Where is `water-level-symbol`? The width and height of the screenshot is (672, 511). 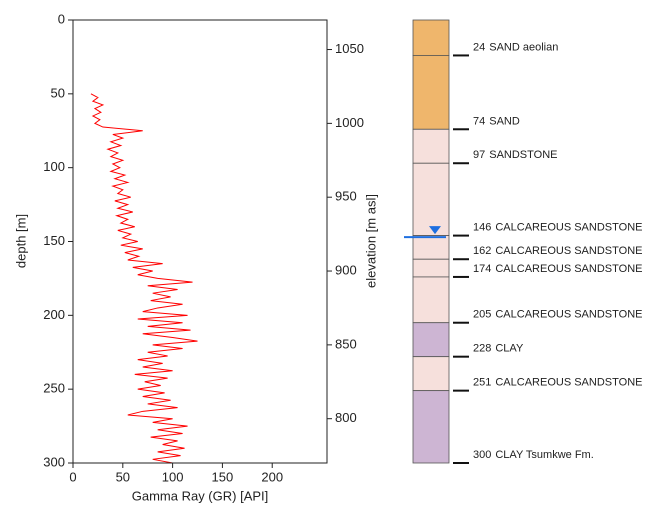 water-level-symbol is located at coordinates (435, 230).